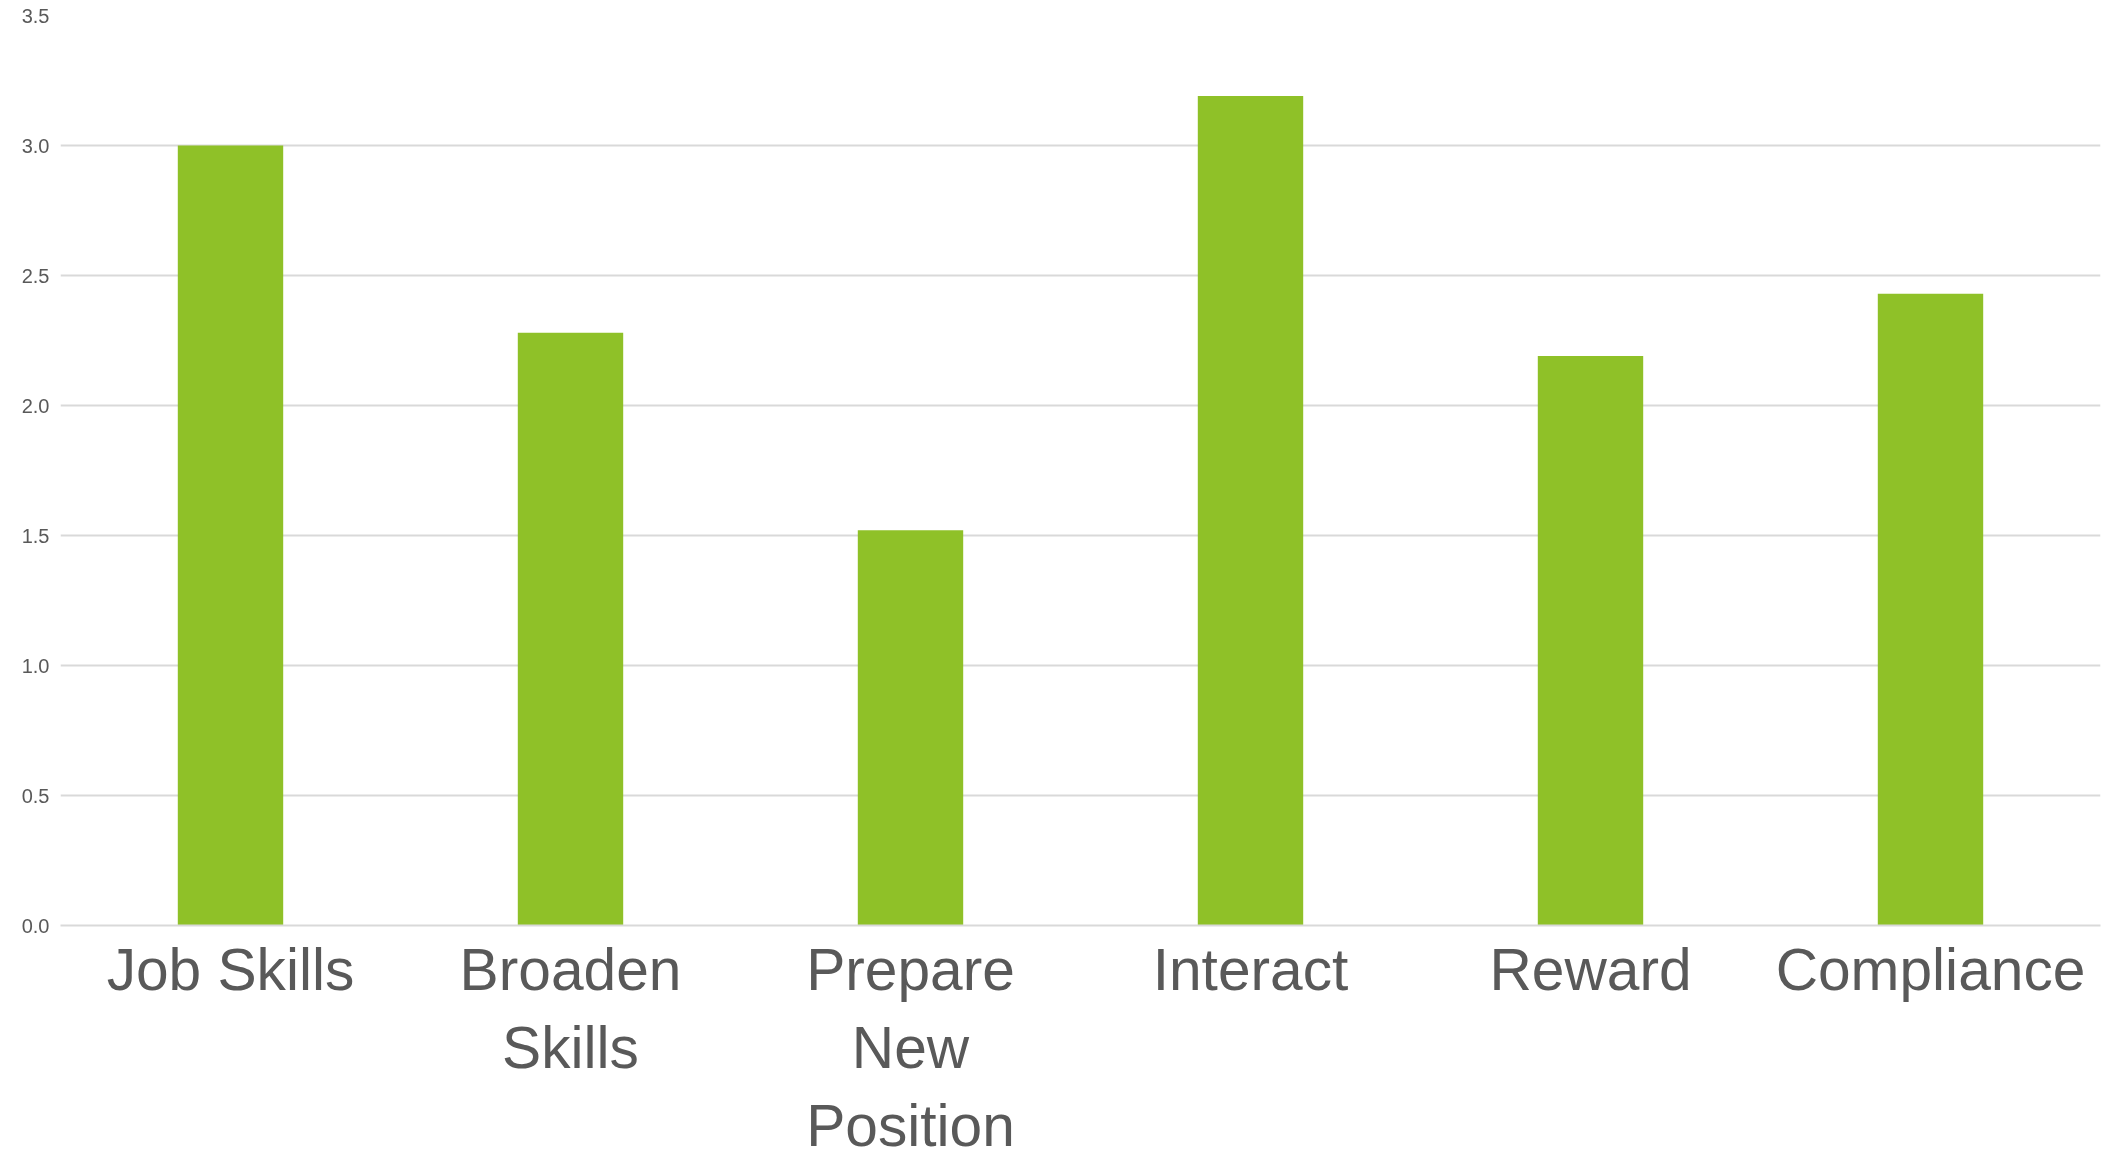 This screenshot has height=1168, width=2121. What do you see at coordinates (35, 145) in the screenshot?
I see `y-tick-label: 3.0` at bounding box center [35, 145].